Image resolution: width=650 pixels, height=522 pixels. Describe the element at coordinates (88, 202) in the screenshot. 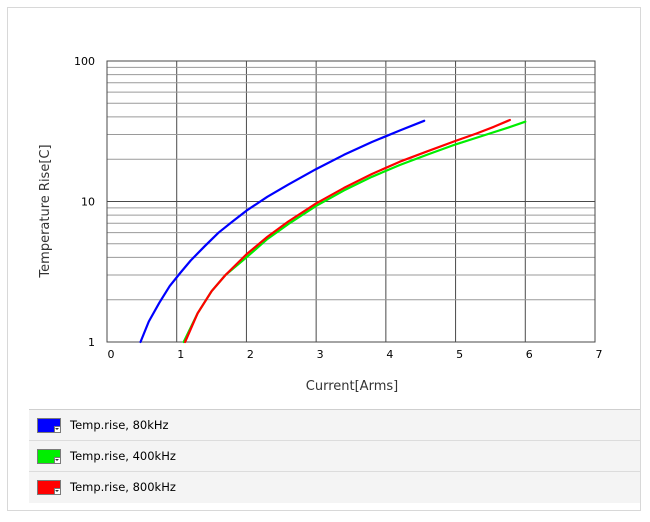

I see `y-tick-label: 10` at that location.